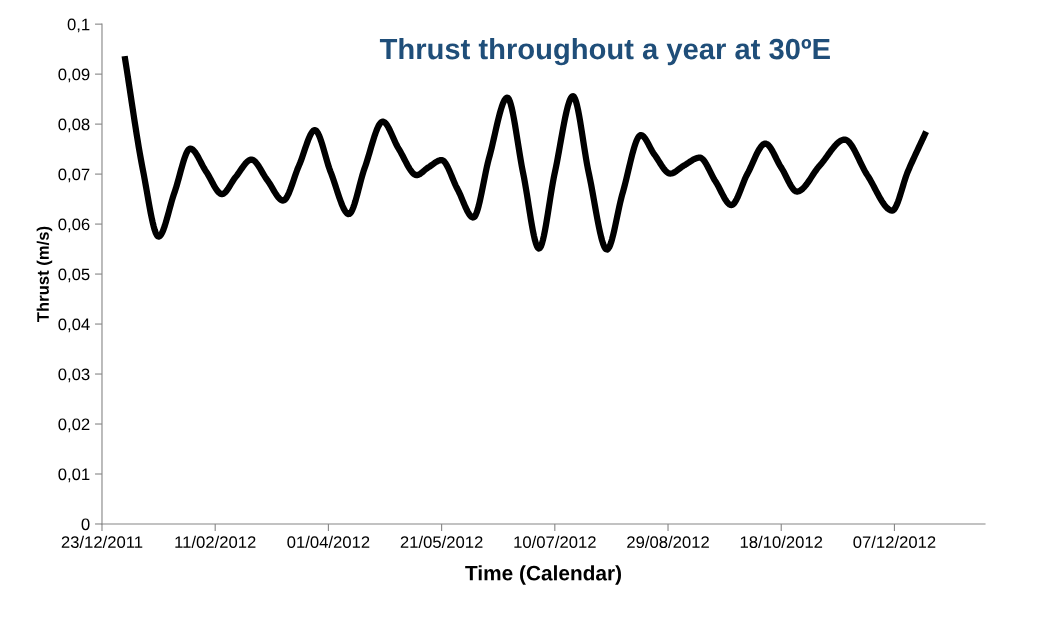 Image resolution: width=1058 pixels, height=619 pixels. Describe the element at coordinates (555, 542) in the screenshot. I see `x-tick-label: 10/07/2012` at that location.